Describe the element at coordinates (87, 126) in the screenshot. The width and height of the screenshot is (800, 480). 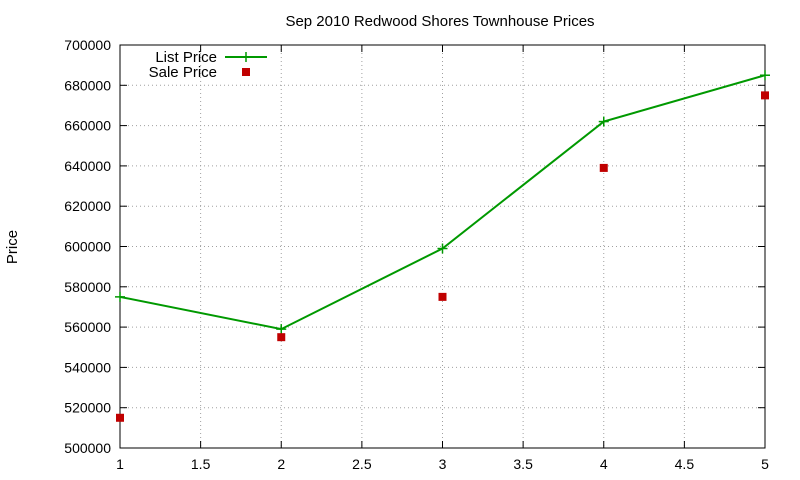
I see `y-tick-label: 660000` at that location.